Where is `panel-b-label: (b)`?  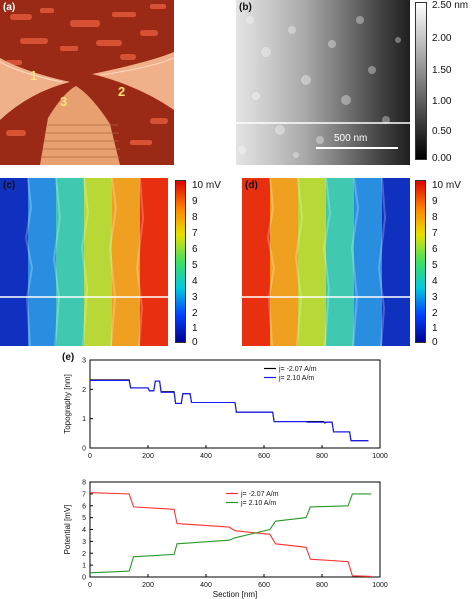
panel-b-label: (b) is located at coordinates (245, 7).